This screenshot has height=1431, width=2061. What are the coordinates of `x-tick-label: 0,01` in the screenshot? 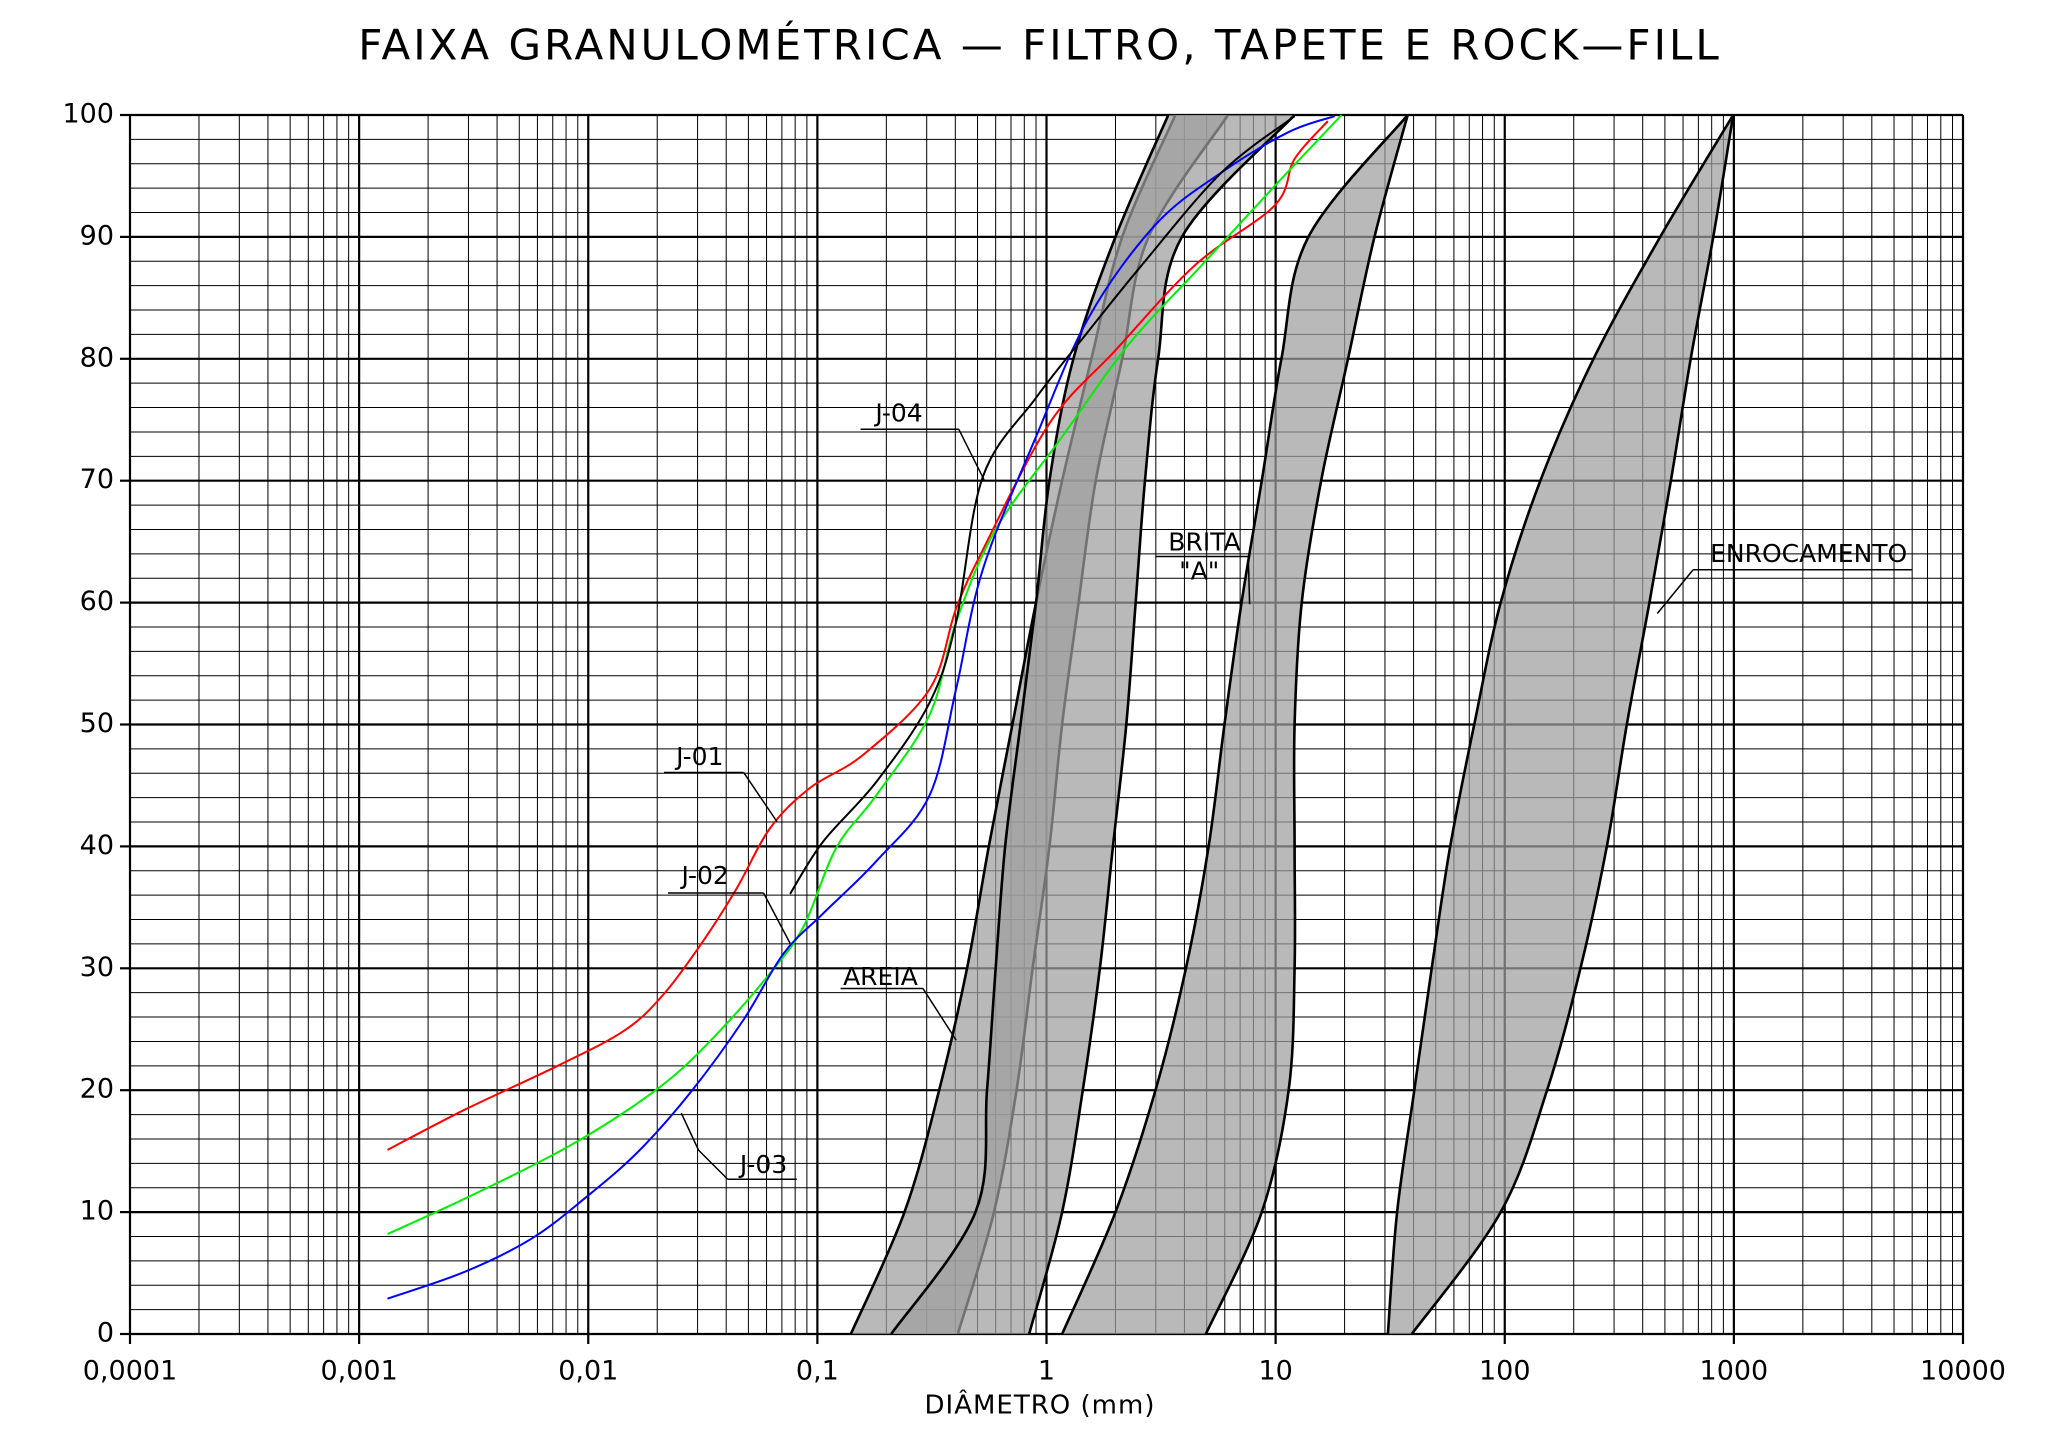 It's located at (588, 1371).